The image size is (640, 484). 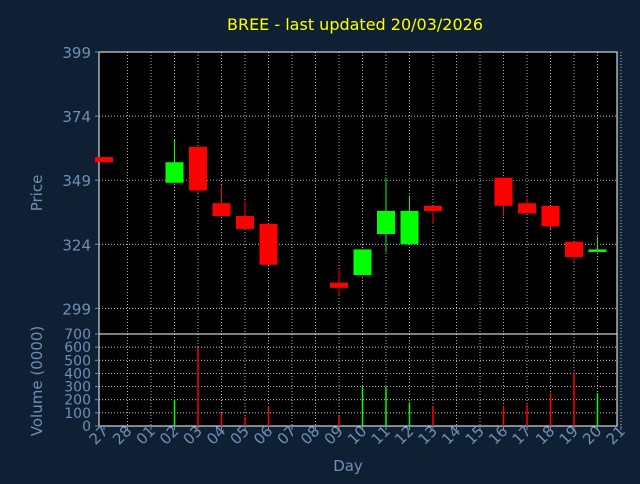 What do you see at coordinates (37, 381) in the screenshot?
I see `volume-axis-label: Volume (0000)` at bounding box center [37, 381].